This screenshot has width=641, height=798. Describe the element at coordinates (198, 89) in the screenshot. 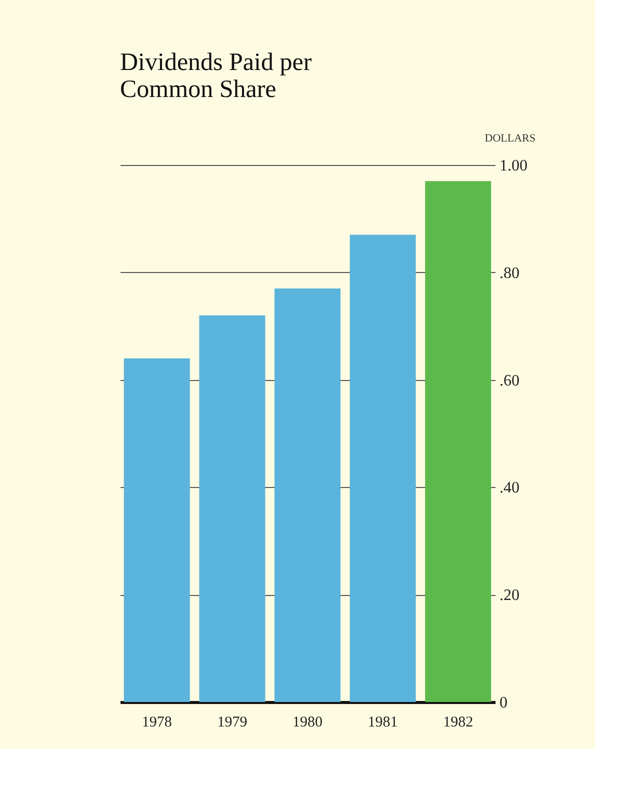

I see `text: Common Share` at that location.